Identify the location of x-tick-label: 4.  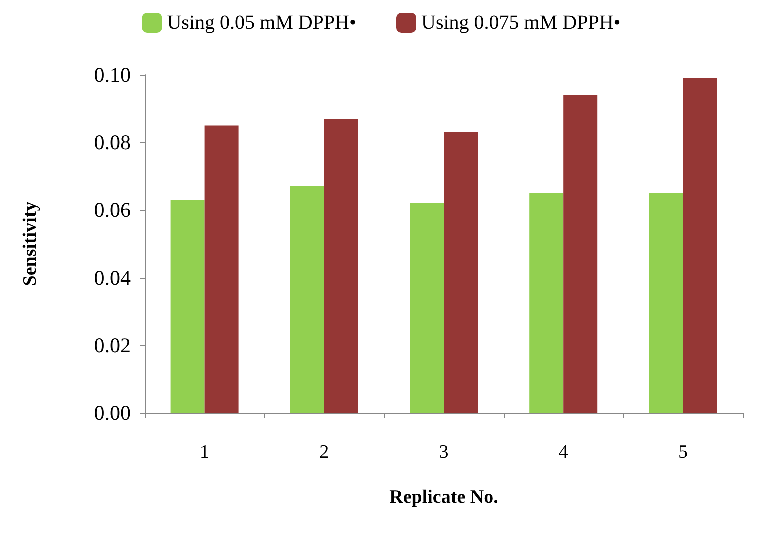
(563, 452).